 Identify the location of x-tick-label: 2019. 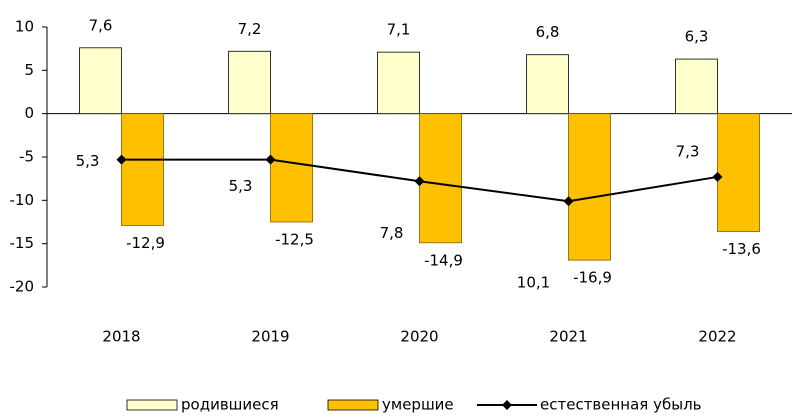
(270, 337).